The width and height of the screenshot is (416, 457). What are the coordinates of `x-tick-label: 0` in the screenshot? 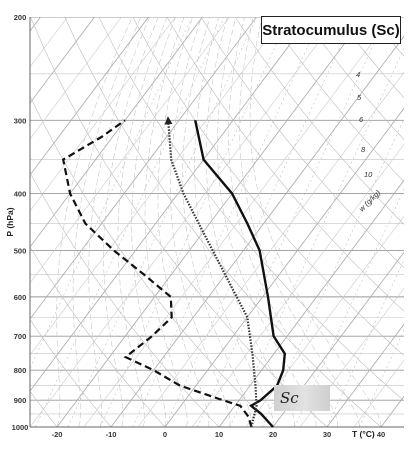 It's located at (165, 434).